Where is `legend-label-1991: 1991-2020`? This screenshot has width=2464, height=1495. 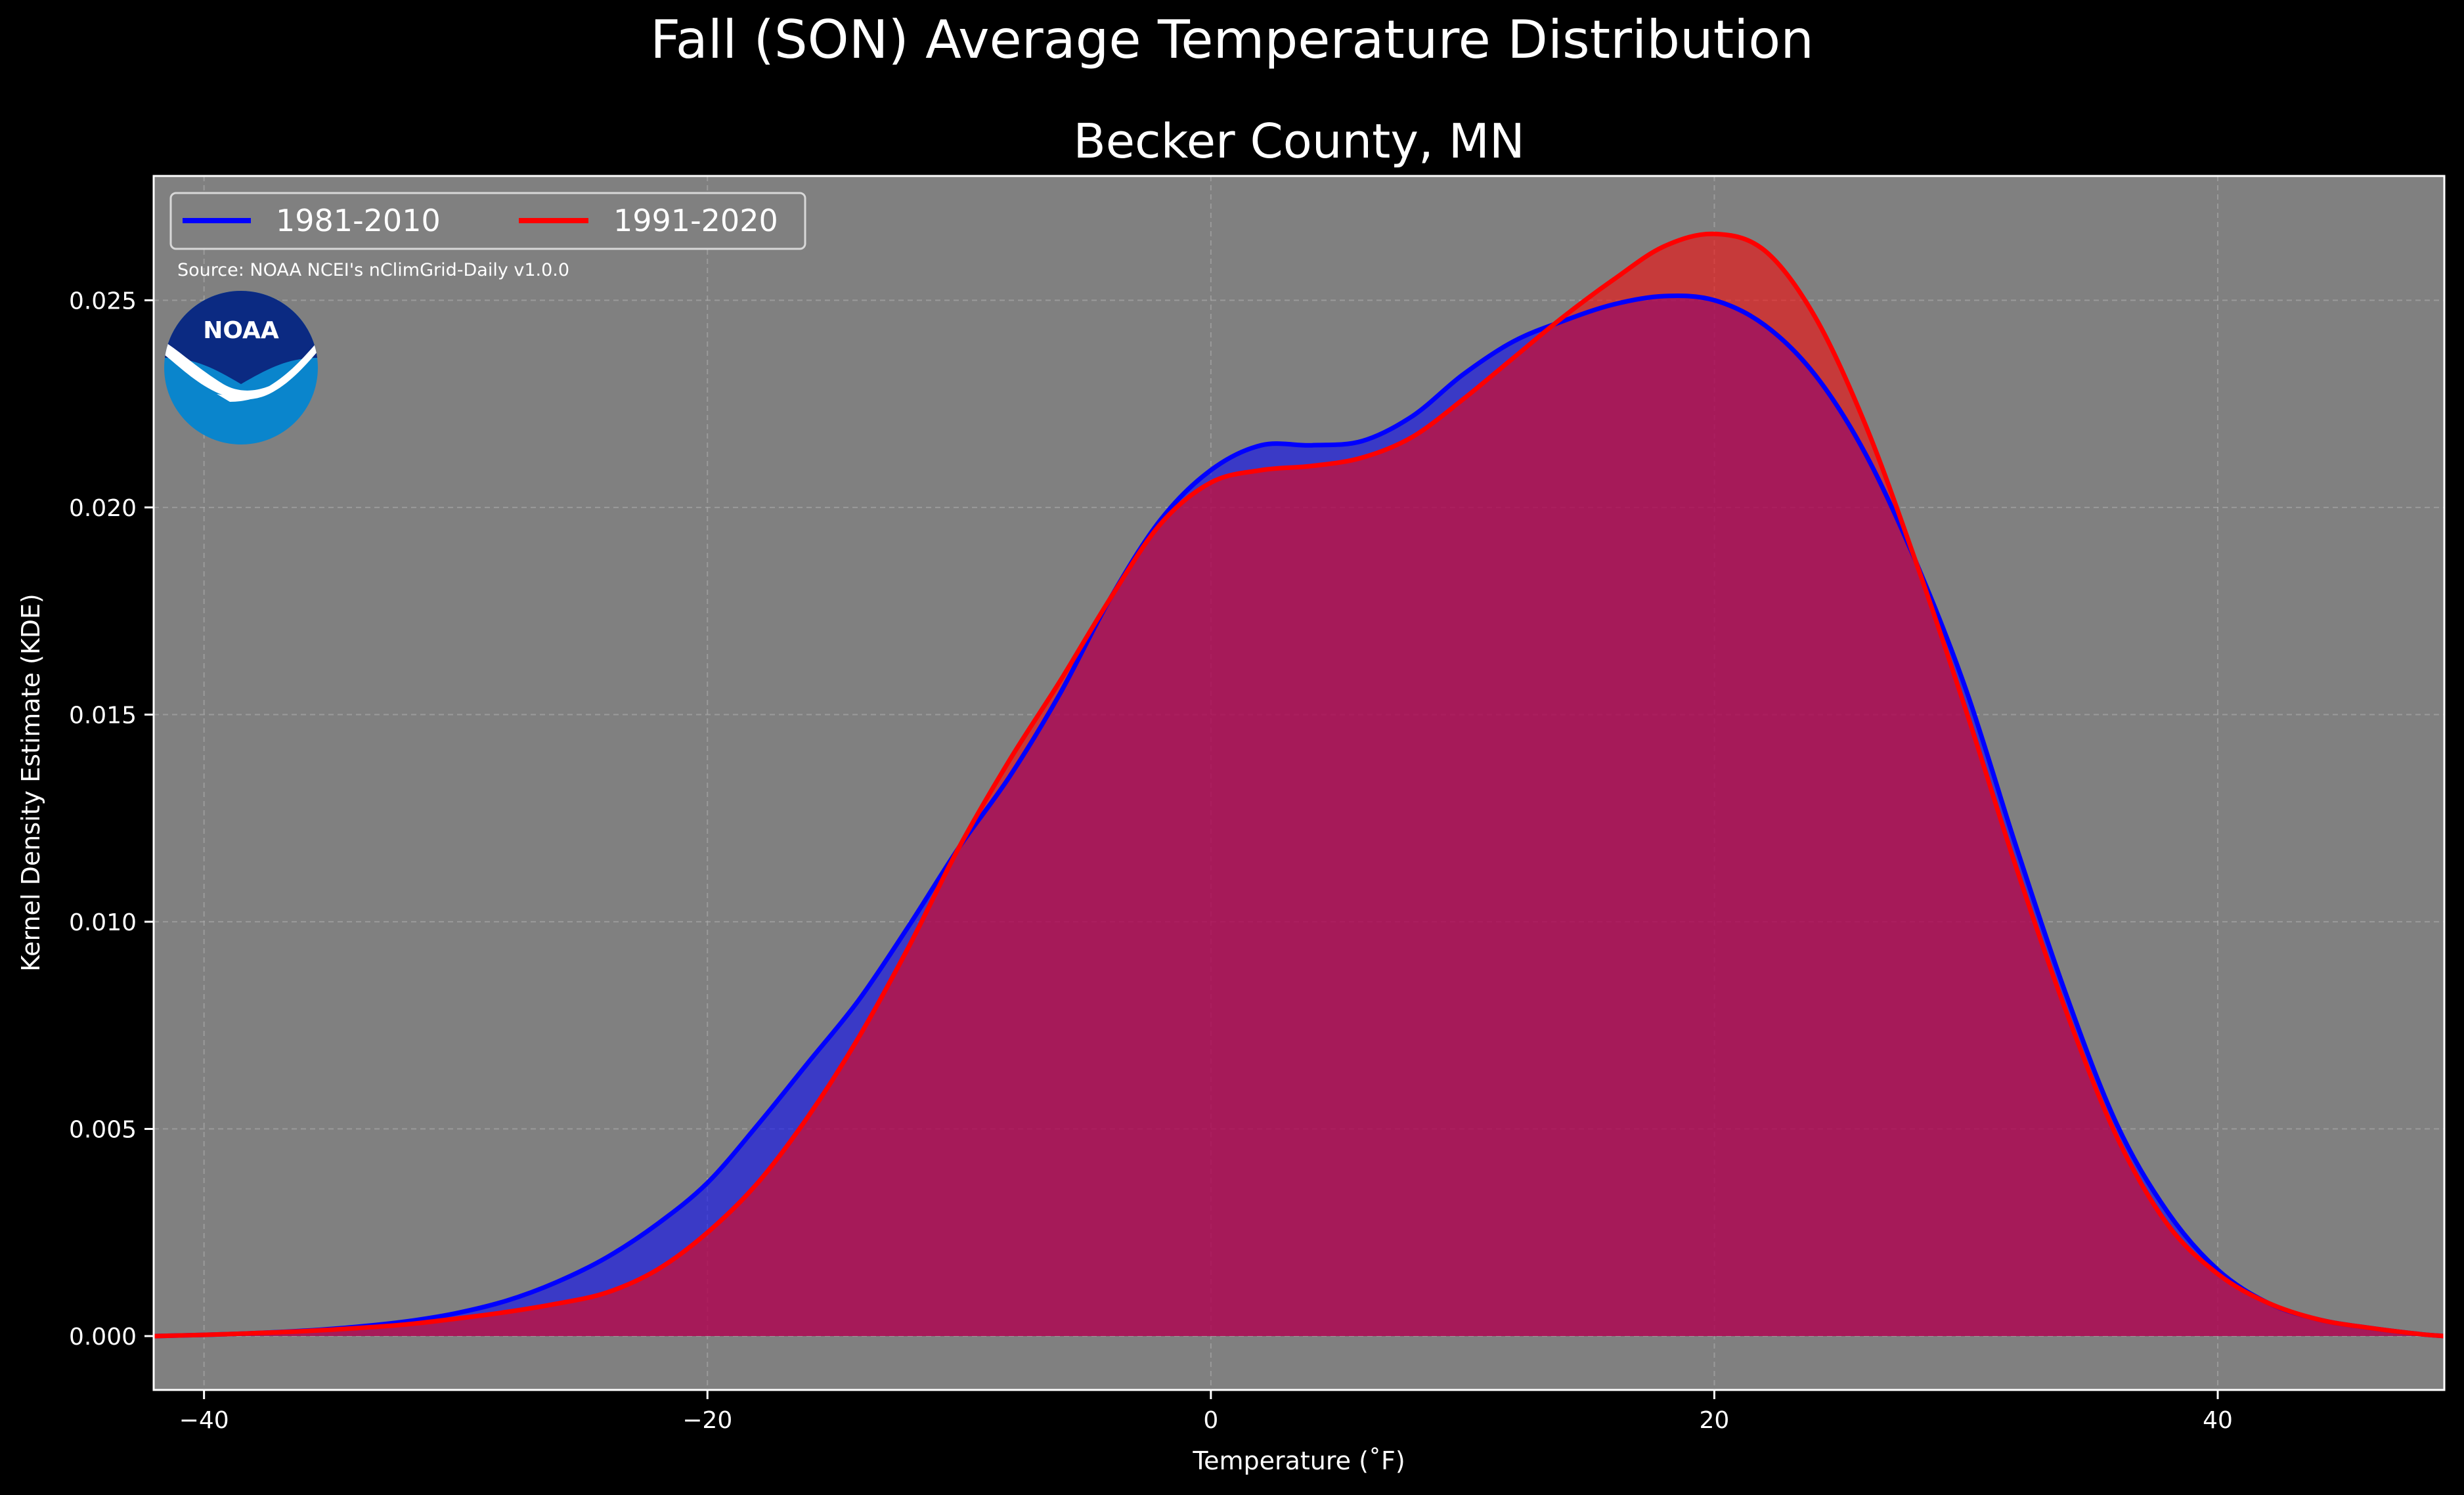 legend-label-1991: 1991-2020 is located at coordinates (695, 220).